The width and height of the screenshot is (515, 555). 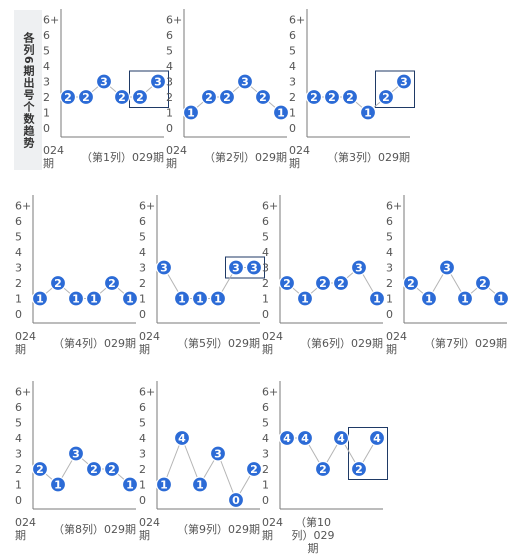 I want to click on x-end-label: （第7列）029期, so click(x=465, y=343).